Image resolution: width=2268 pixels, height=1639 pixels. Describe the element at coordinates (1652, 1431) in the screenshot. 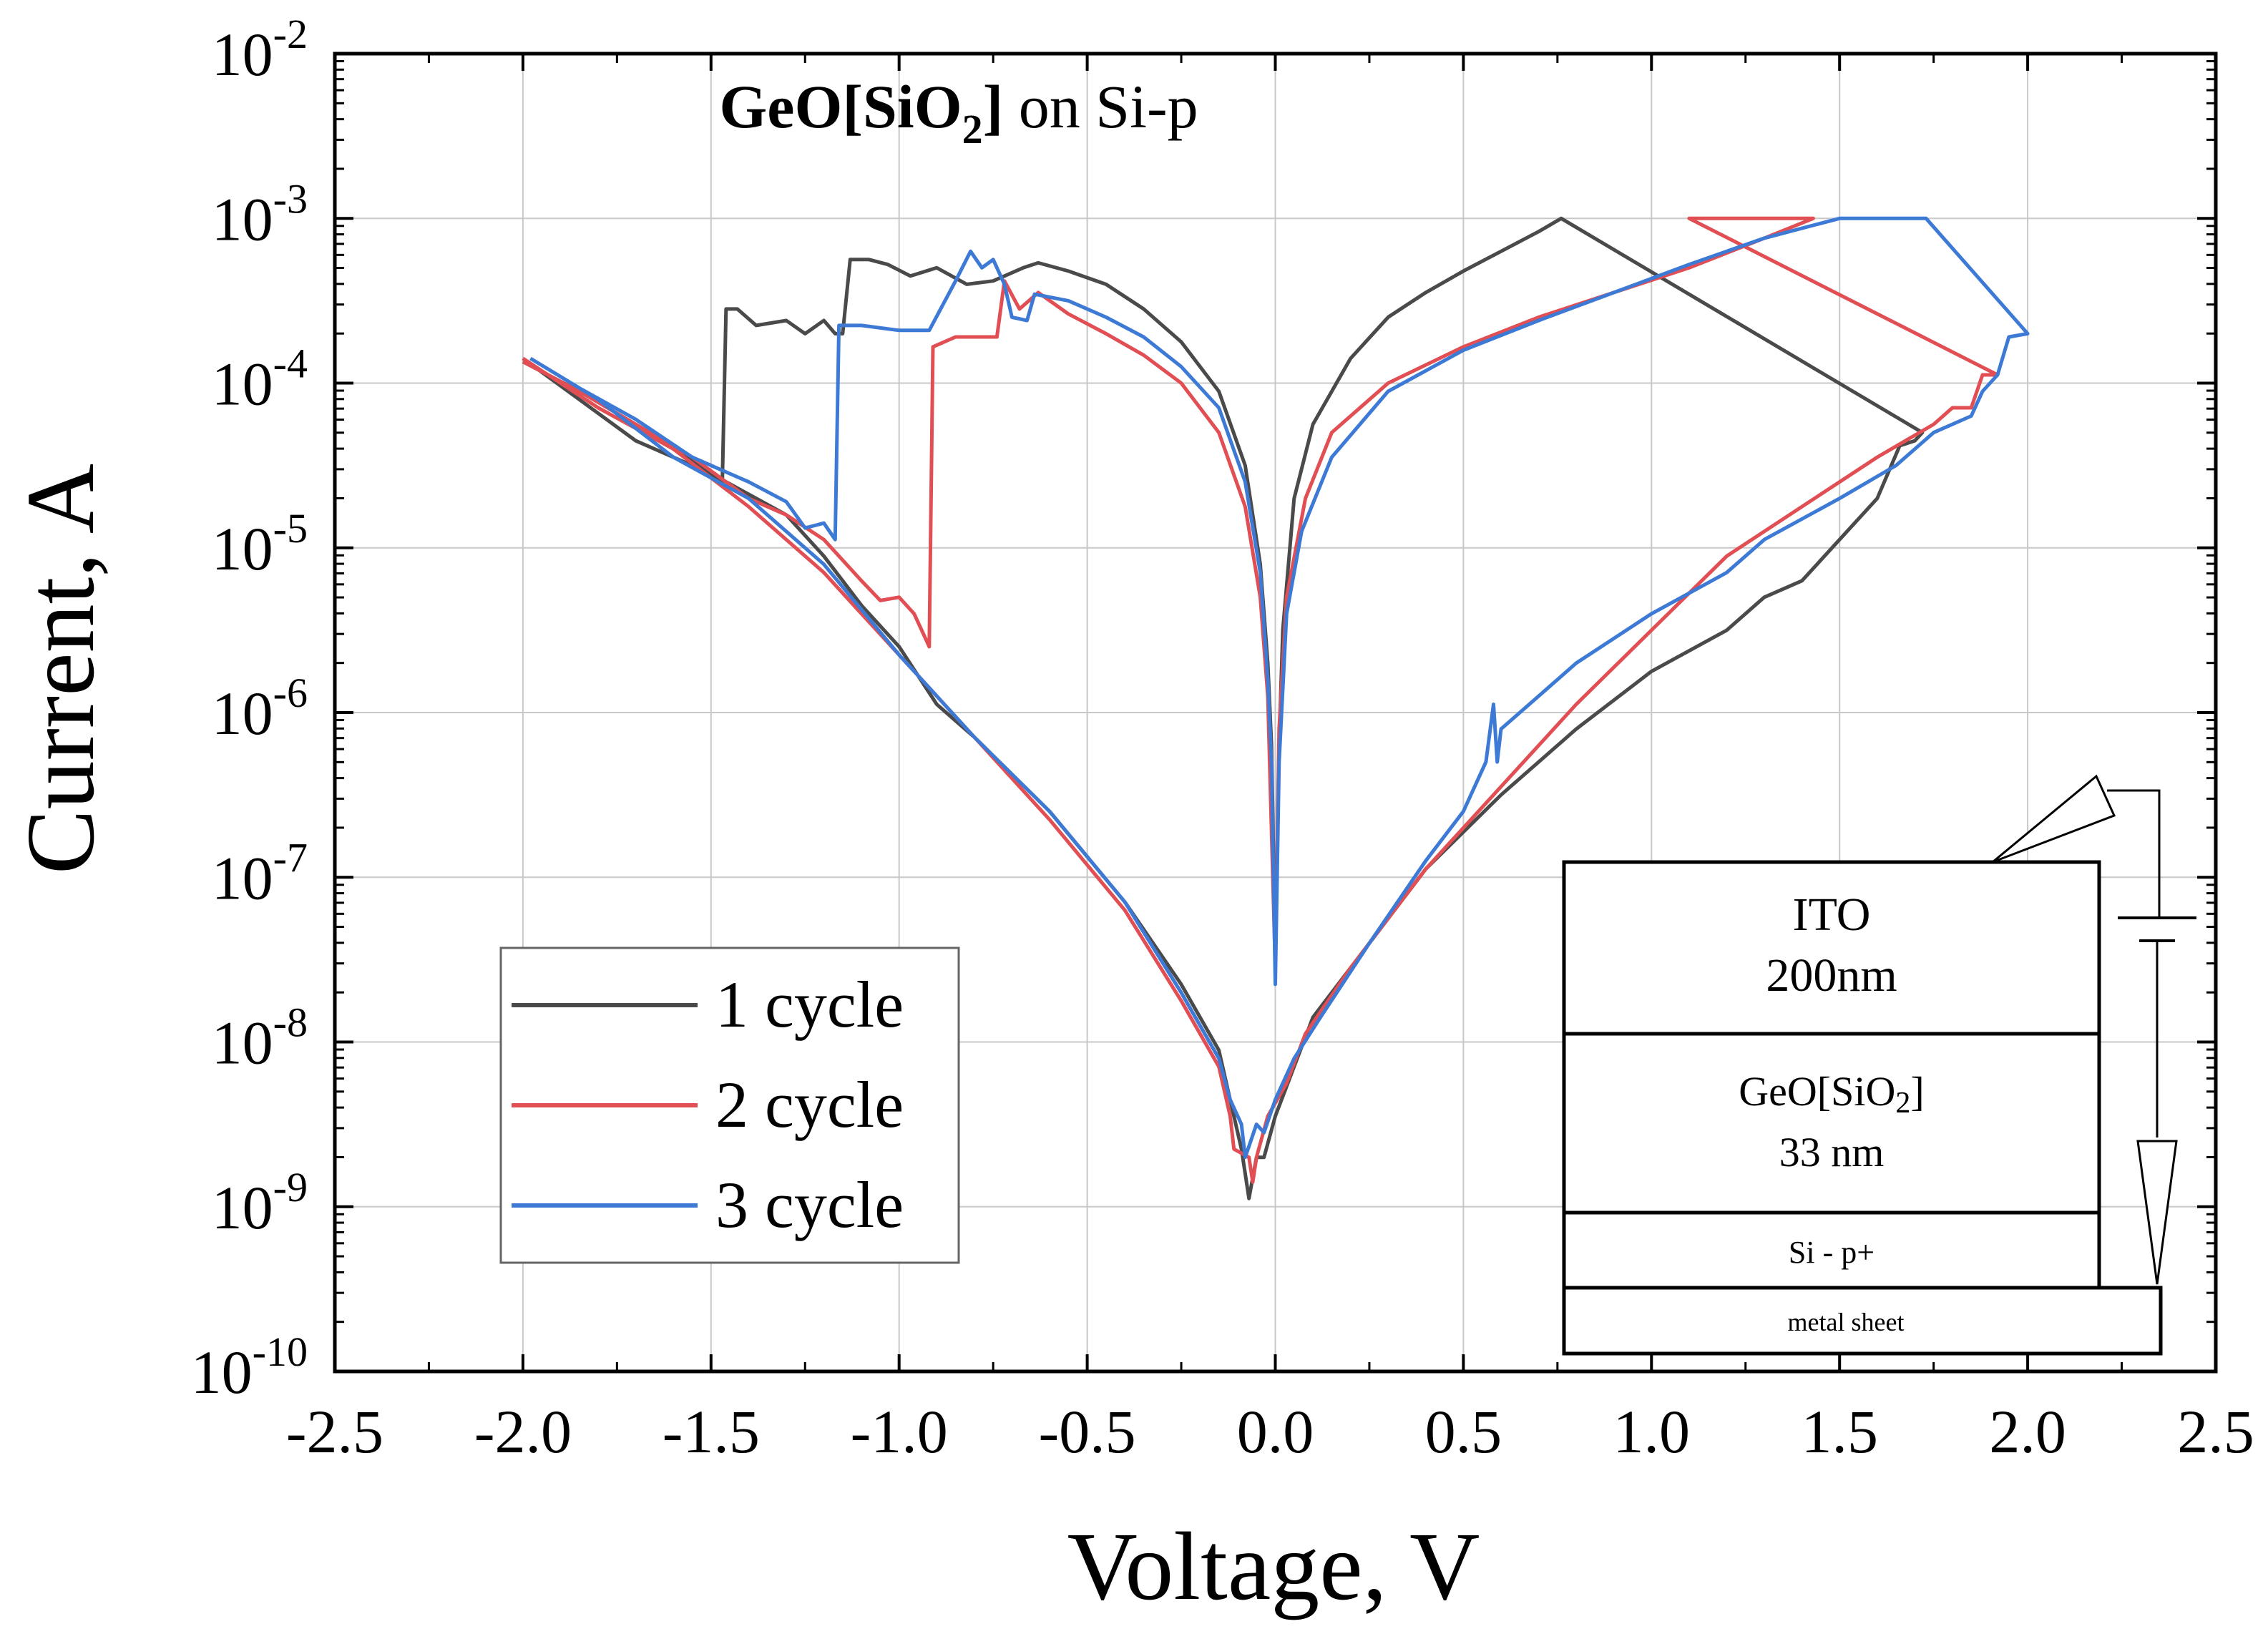

I see `x-tick-label: 1.0` at that location.